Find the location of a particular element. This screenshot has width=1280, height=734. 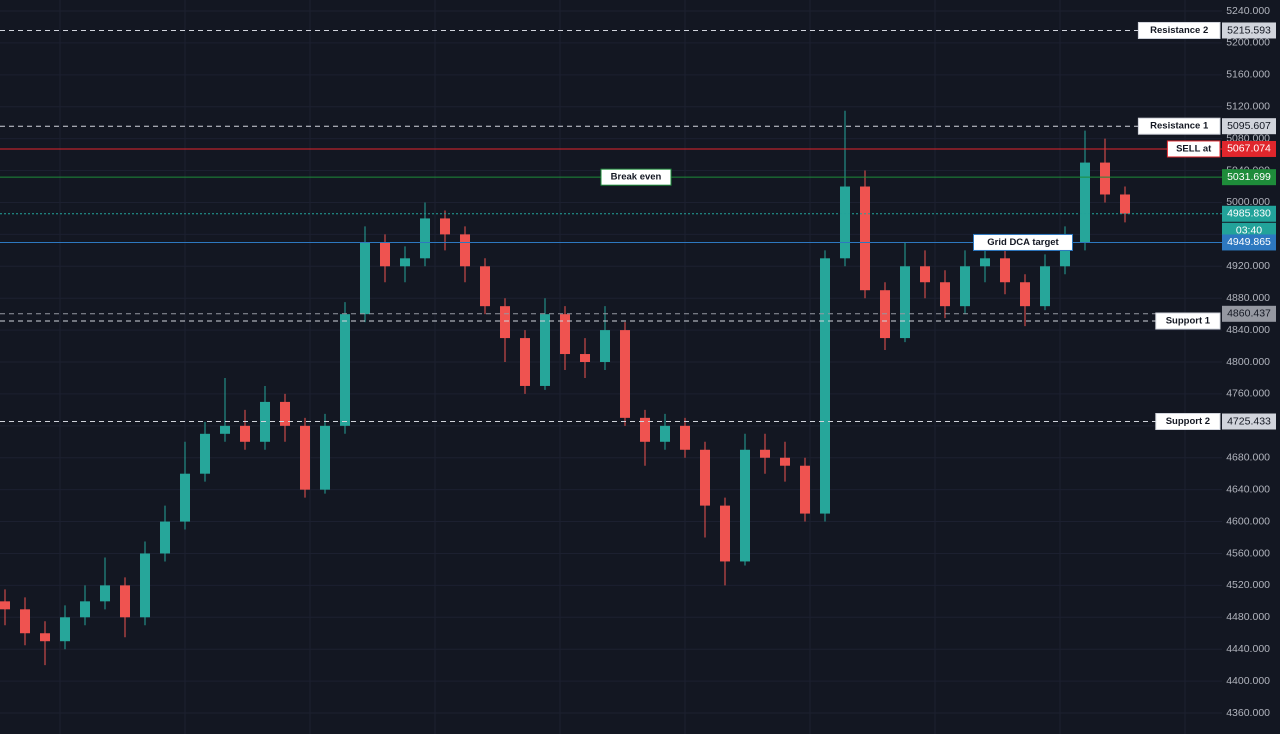

y-tick-label: 5000.000 is located at coordinates (1248, 202).